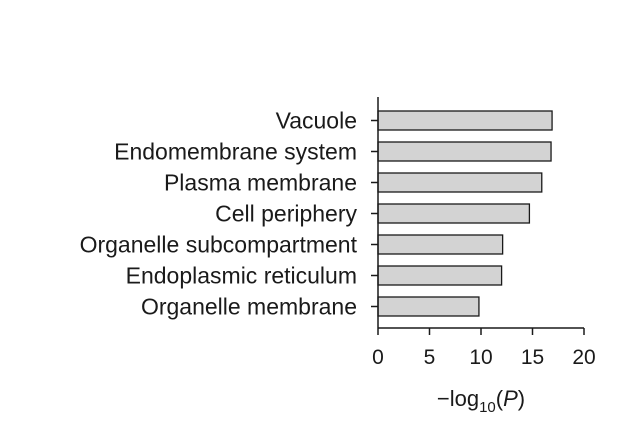 The height and width of the screenshot is (427, 628). Describe the element at coordinates (235, 152) in the screenshot. I see `category-label: Endomembrane system` at that location.